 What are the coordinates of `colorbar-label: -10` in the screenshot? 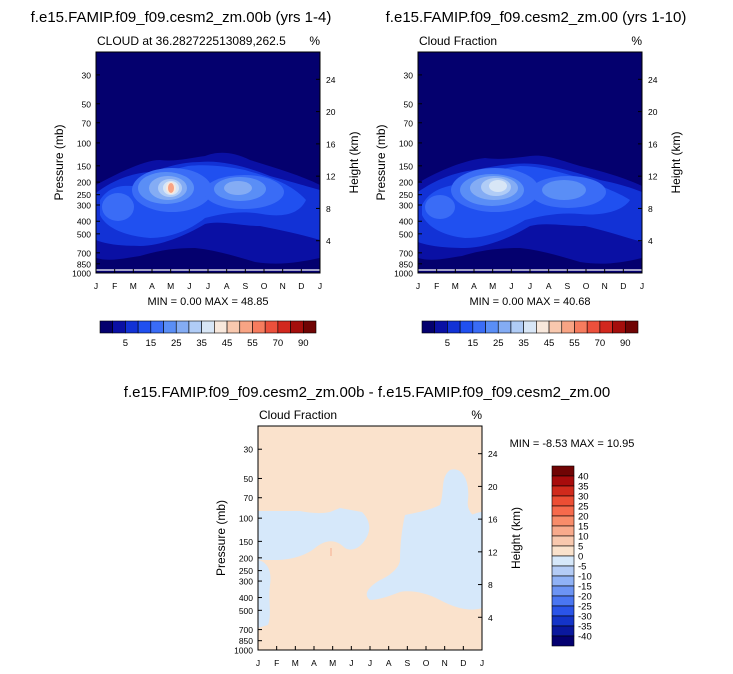 It's located at (585, 577).